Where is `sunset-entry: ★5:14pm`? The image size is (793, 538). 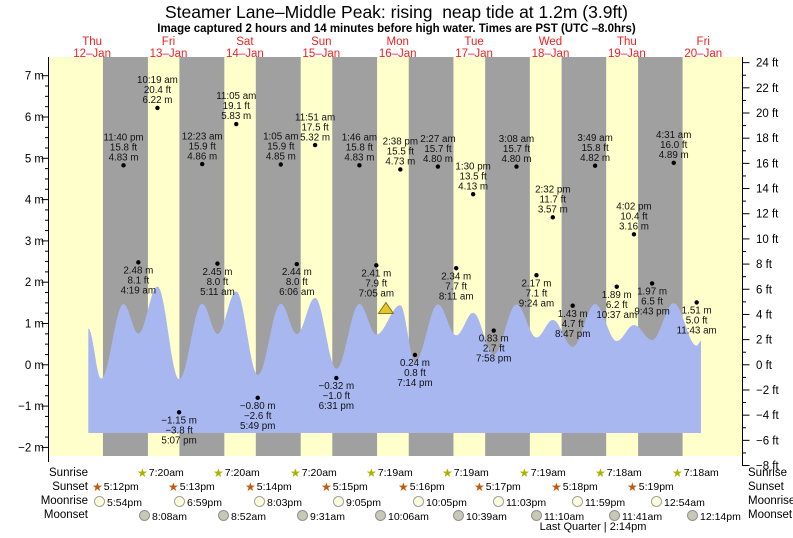 sunset-entry: ★5:14pm is located at coordinates (268, 487).